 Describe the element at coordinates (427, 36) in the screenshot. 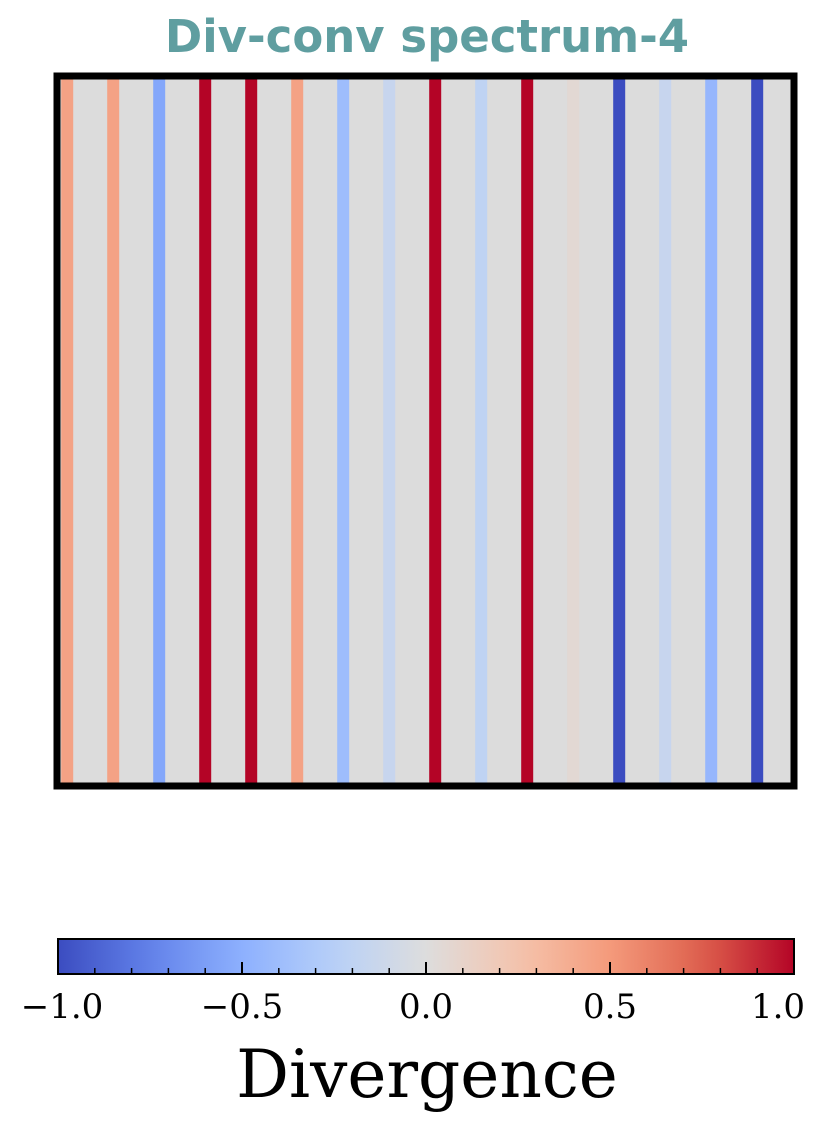

I see `chart-title: Div-conv spectrum-4` at that location.